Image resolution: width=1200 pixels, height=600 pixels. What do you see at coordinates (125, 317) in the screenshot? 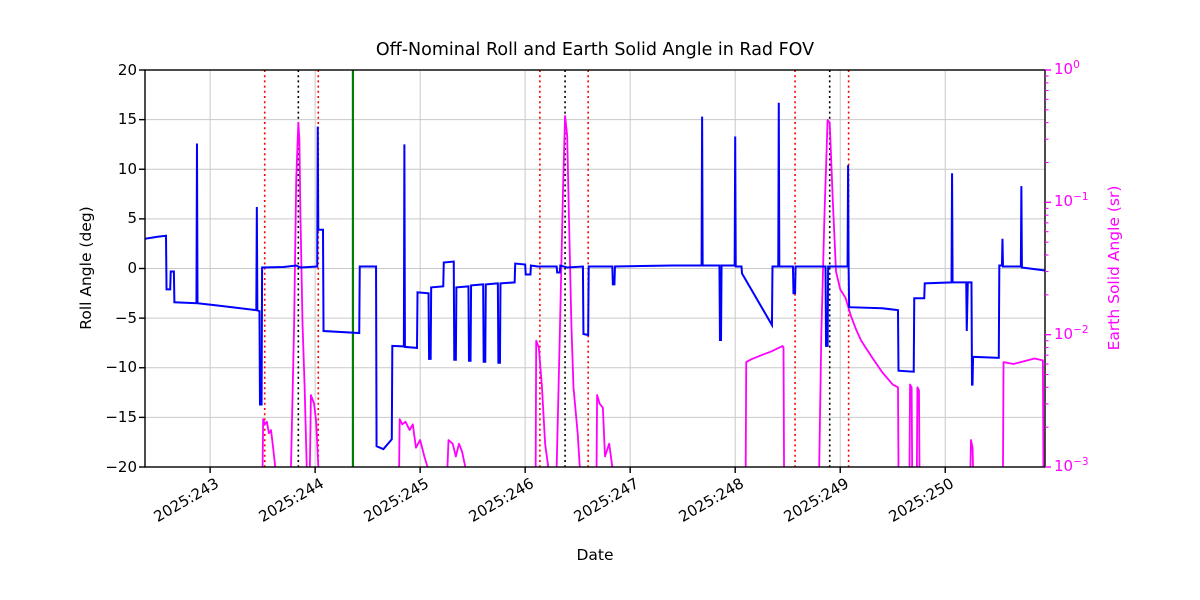
I see `y-tick-label-left: −5` at bounding box center [125, 317].